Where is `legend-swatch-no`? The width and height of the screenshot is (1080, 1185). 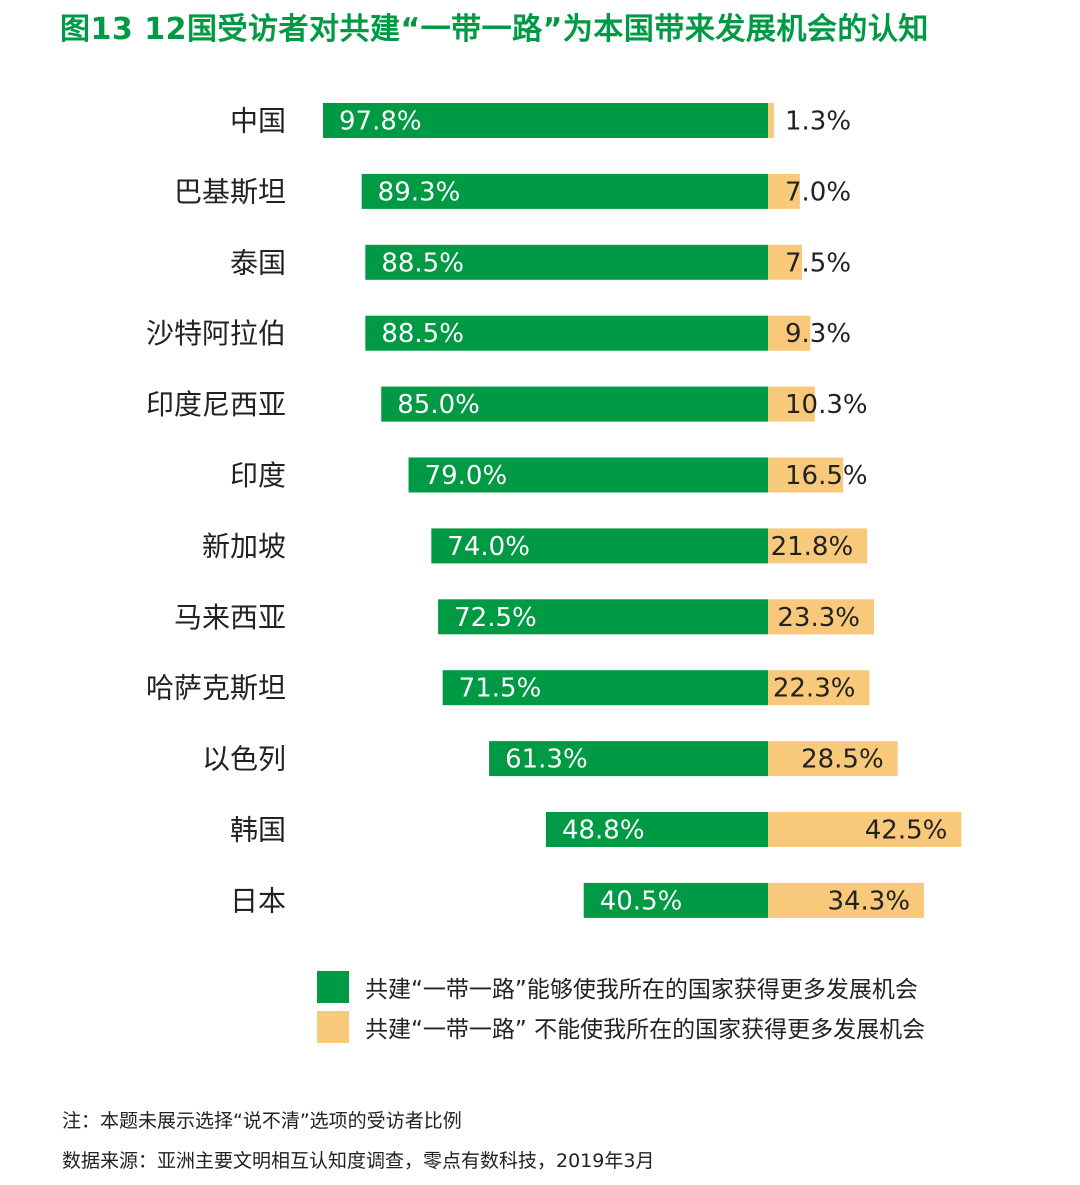 legend-swatch-no is located at coordinates (333, 1027).